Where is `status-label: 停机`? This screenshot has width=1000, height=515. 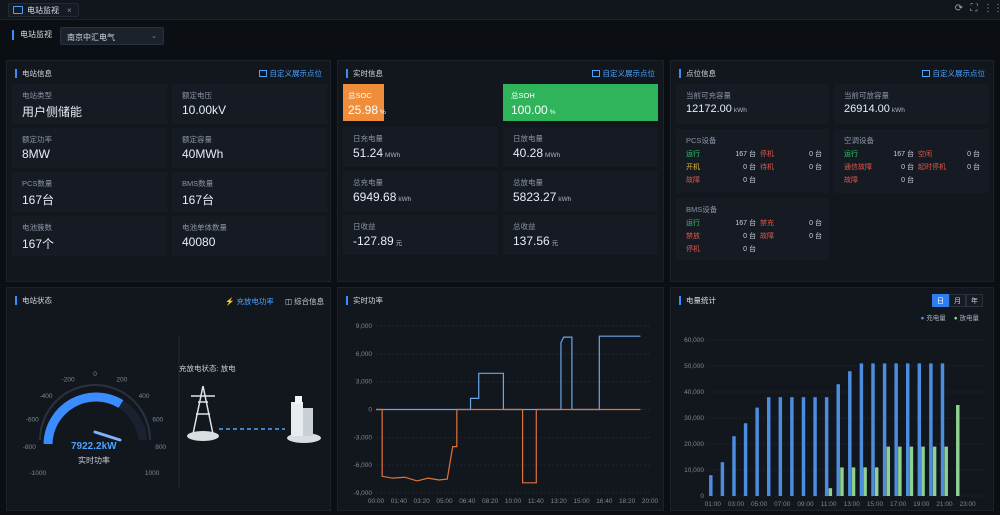
status-label: 停机 is located at coordinates (693, 249).